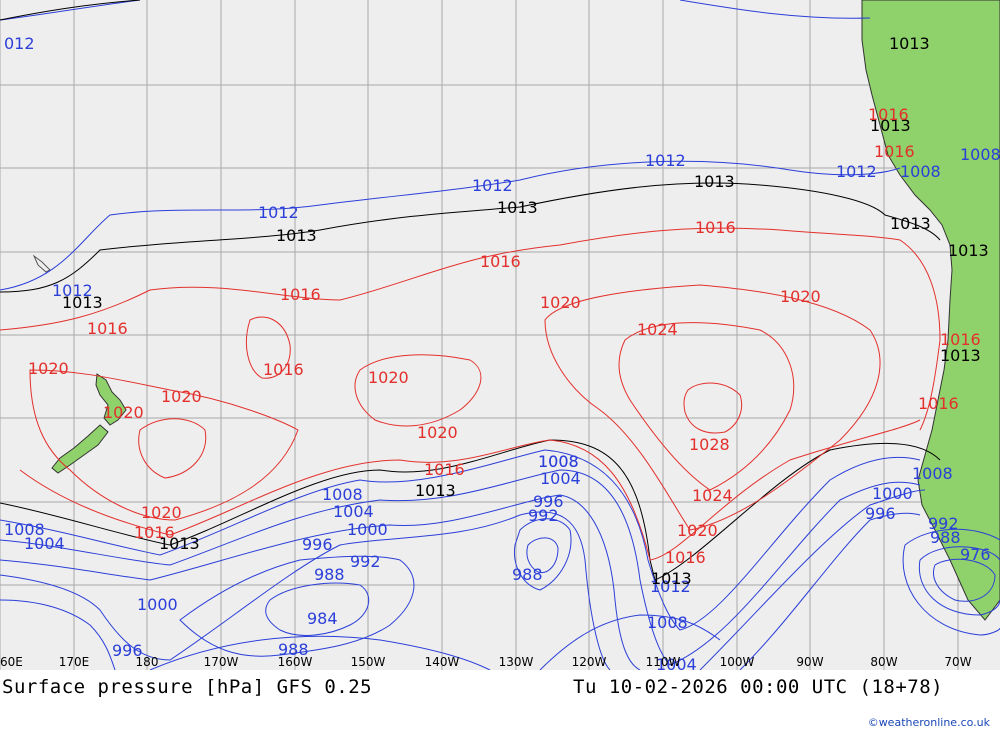 This screenshot has width=1000, height=733. Describe the element at coordinates (775, 9) in the screenshot. I see `isobar-1012-ne` at that location.